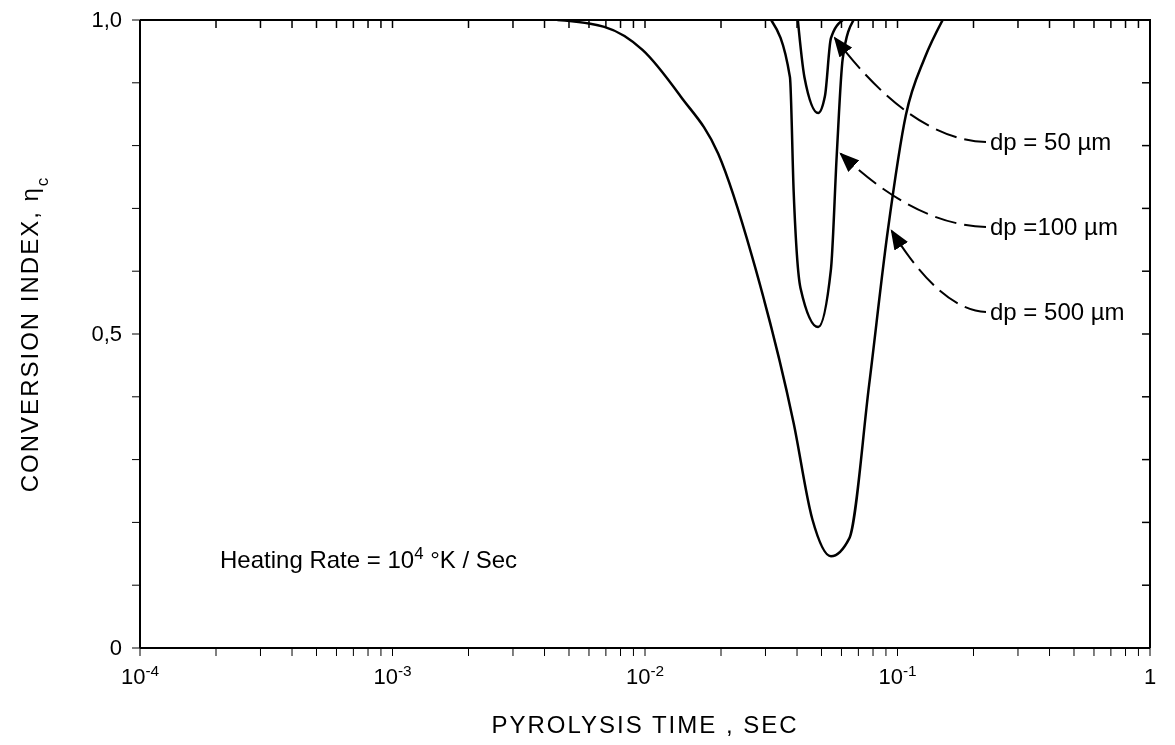 Image resolution: width=1175 pixels, height=745 pixels. I want to click on y-tick-label: 1,0, so click(106, 19).